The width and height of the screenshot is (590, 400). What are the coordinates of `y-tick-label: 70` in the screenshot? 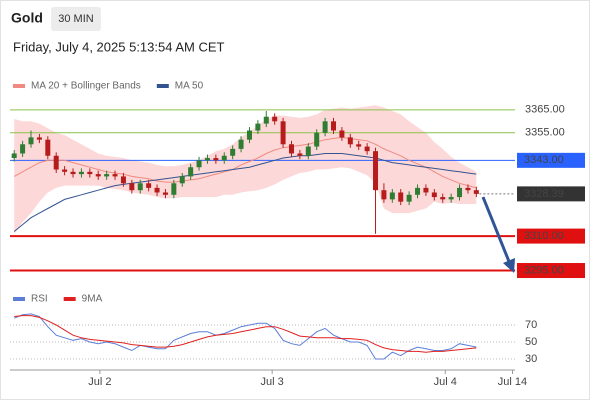 It's located at (531, 325).